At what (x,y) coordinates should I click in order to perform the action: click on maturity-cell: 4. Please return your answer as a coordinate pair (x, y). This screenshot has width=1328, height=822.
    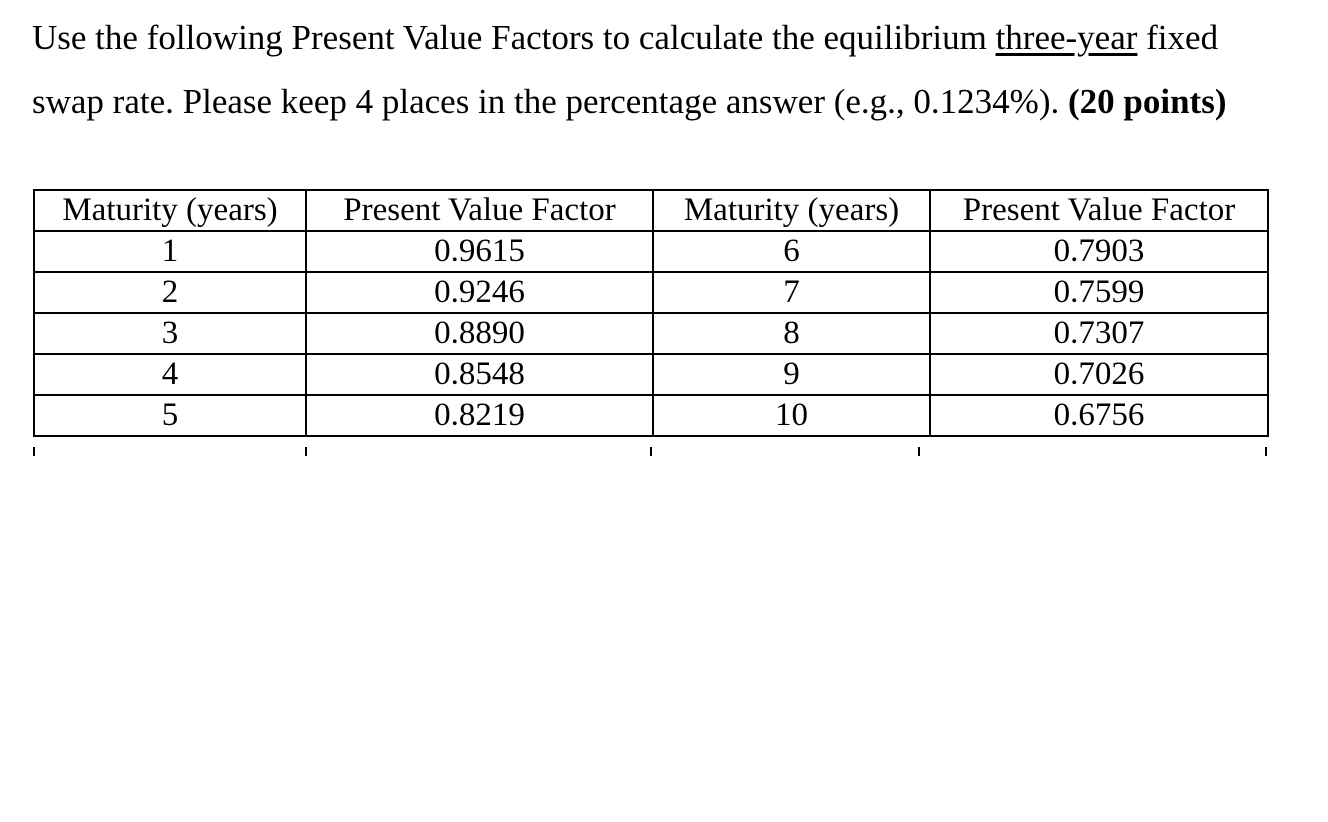
    Looking at the image, I should click on (170, 374).